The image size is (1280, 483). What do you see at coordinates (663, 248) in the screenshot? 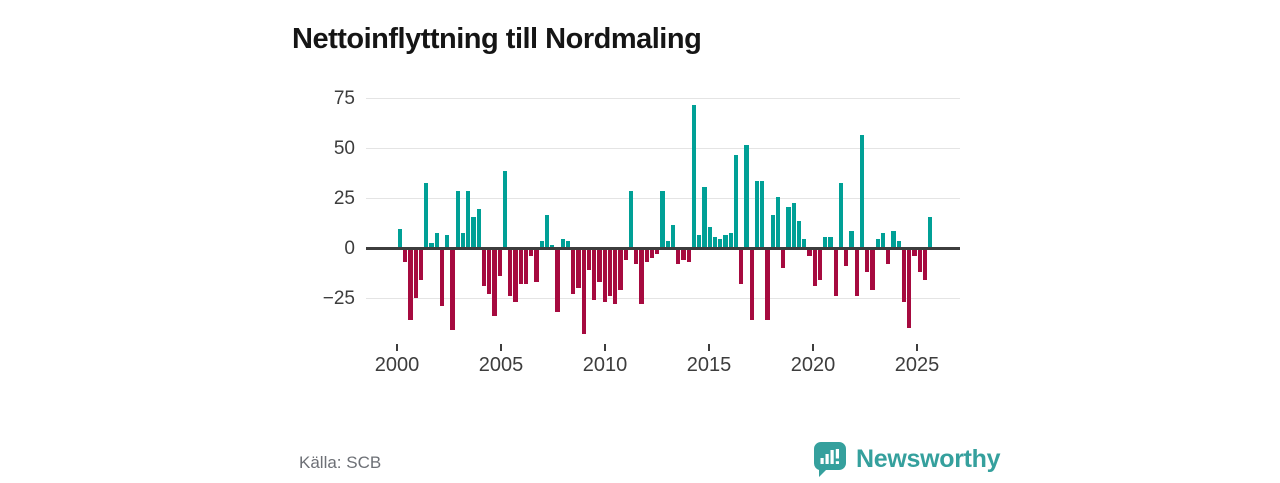
I see `zero-axis-line` at bounding box center [663, 248].